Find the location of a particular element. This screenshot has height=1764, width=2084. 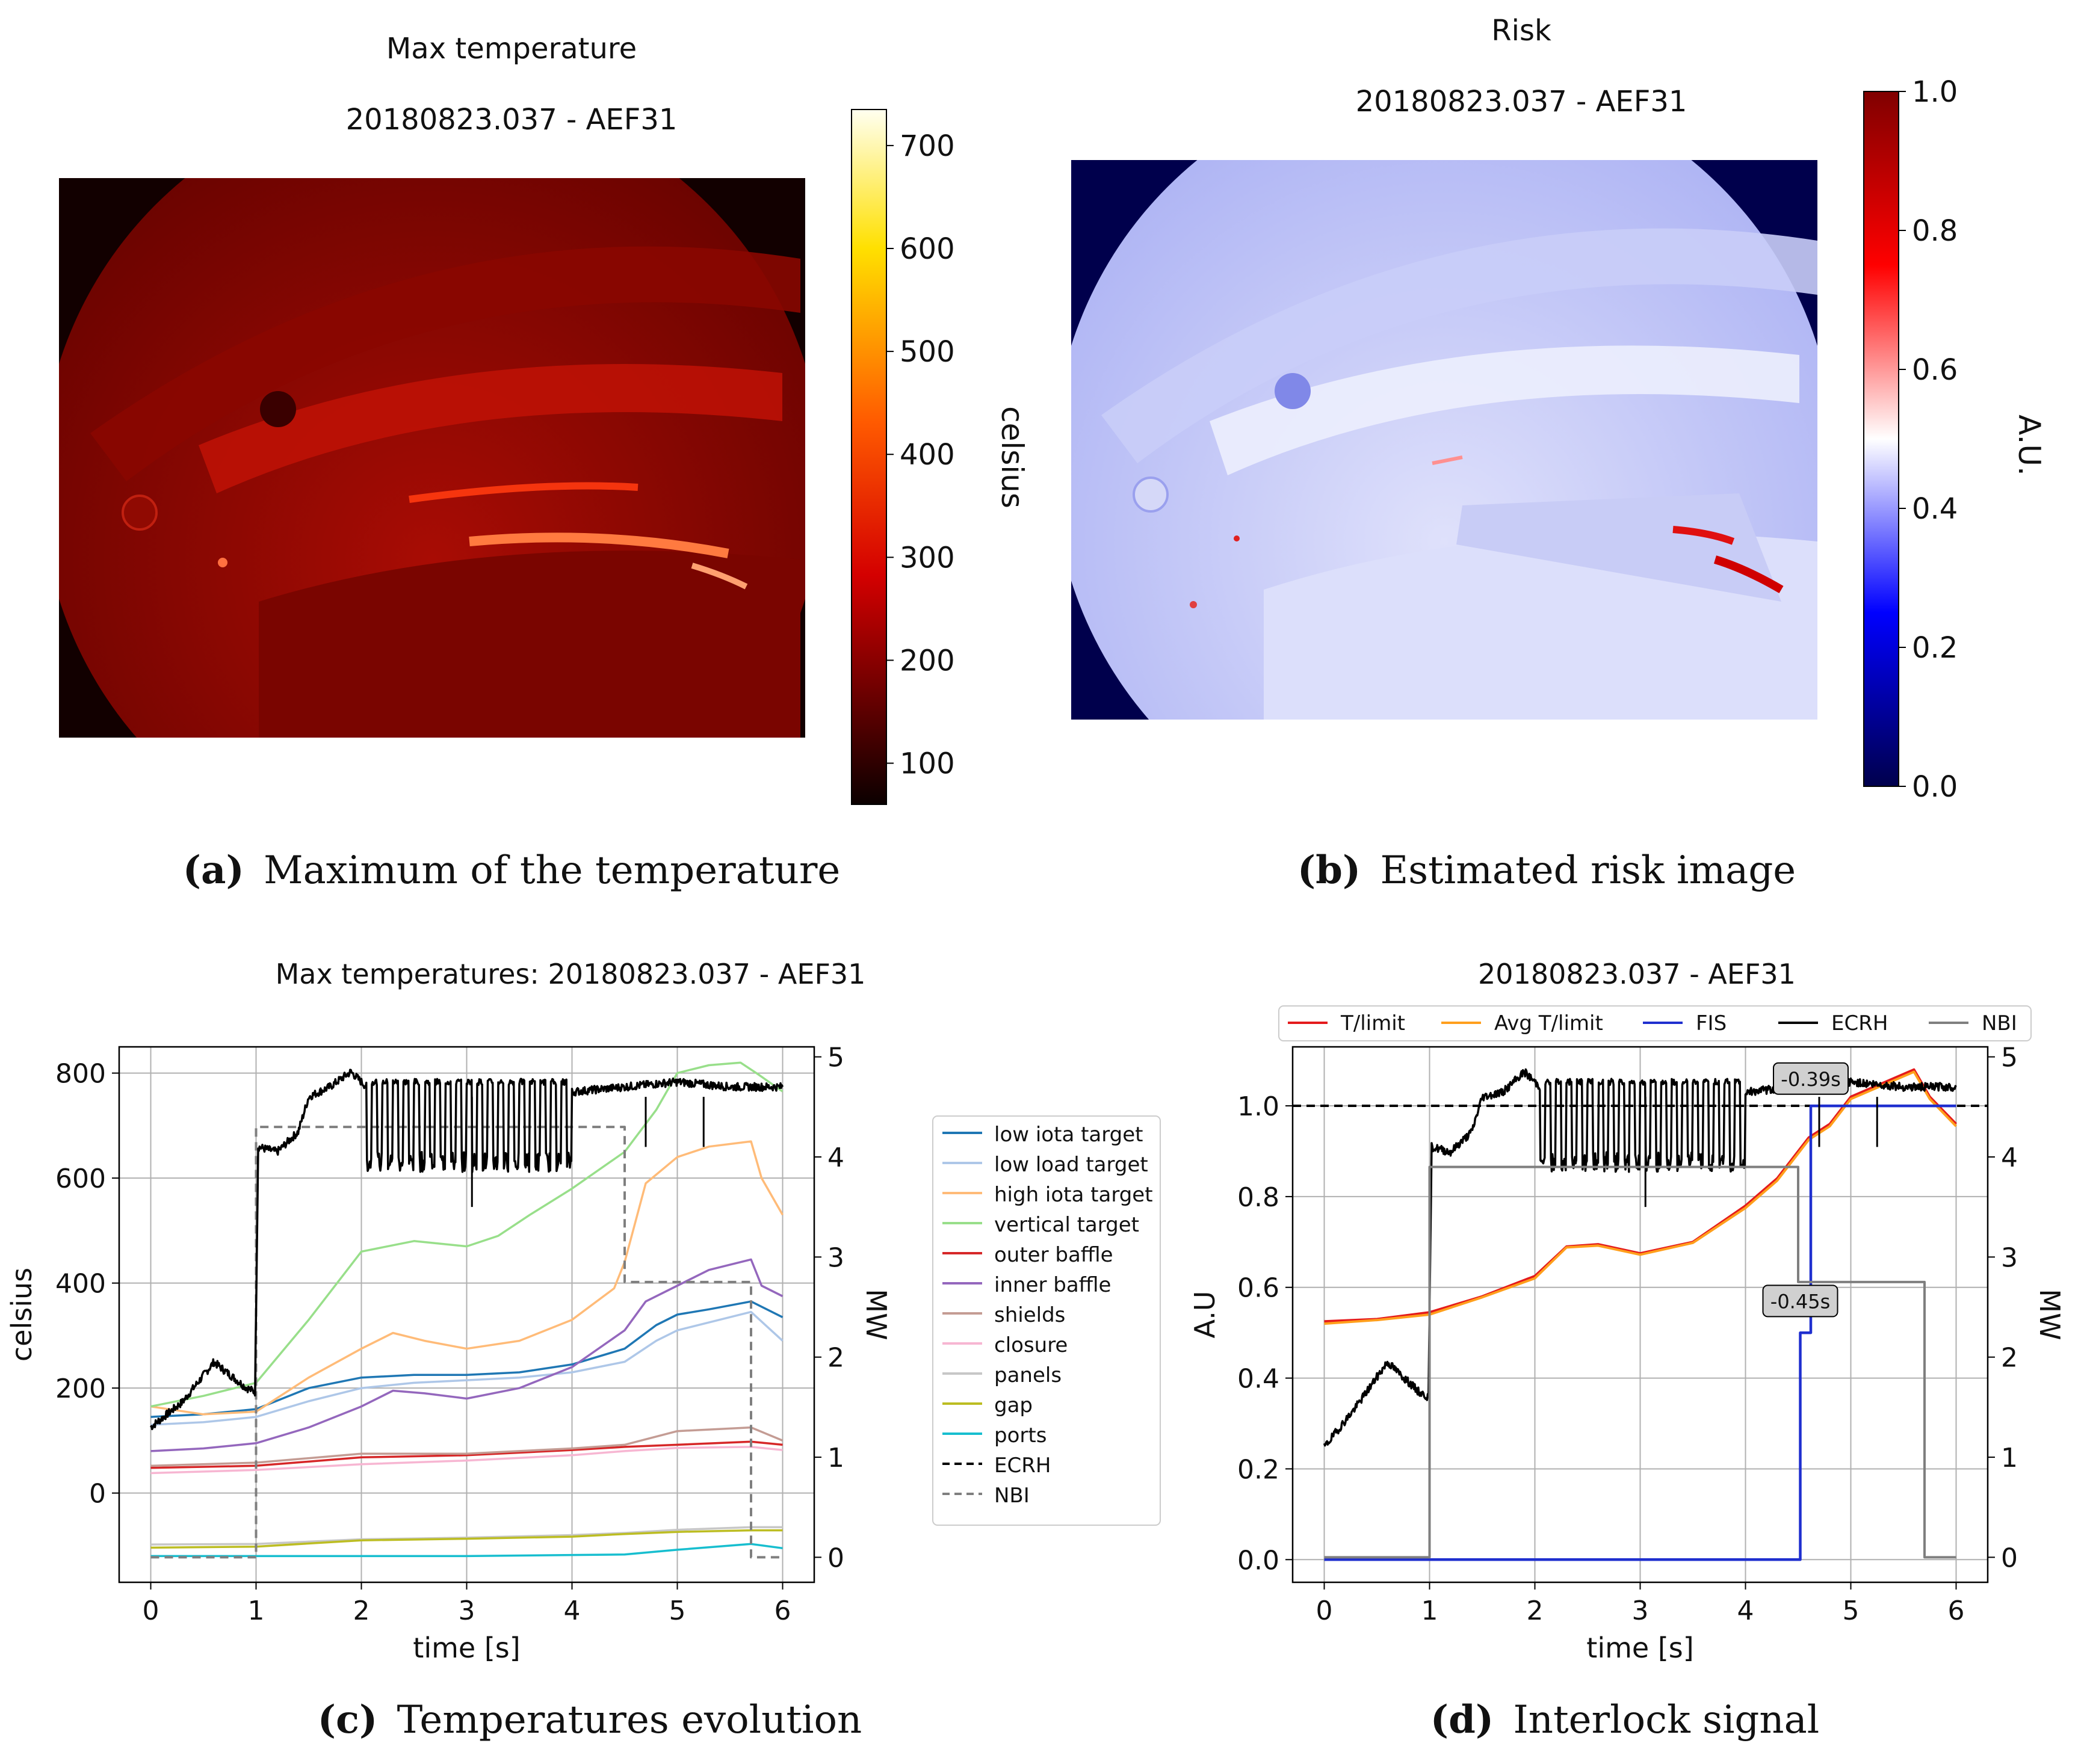

legend-label: inner baffle is located at coordinates (1052, 1285).